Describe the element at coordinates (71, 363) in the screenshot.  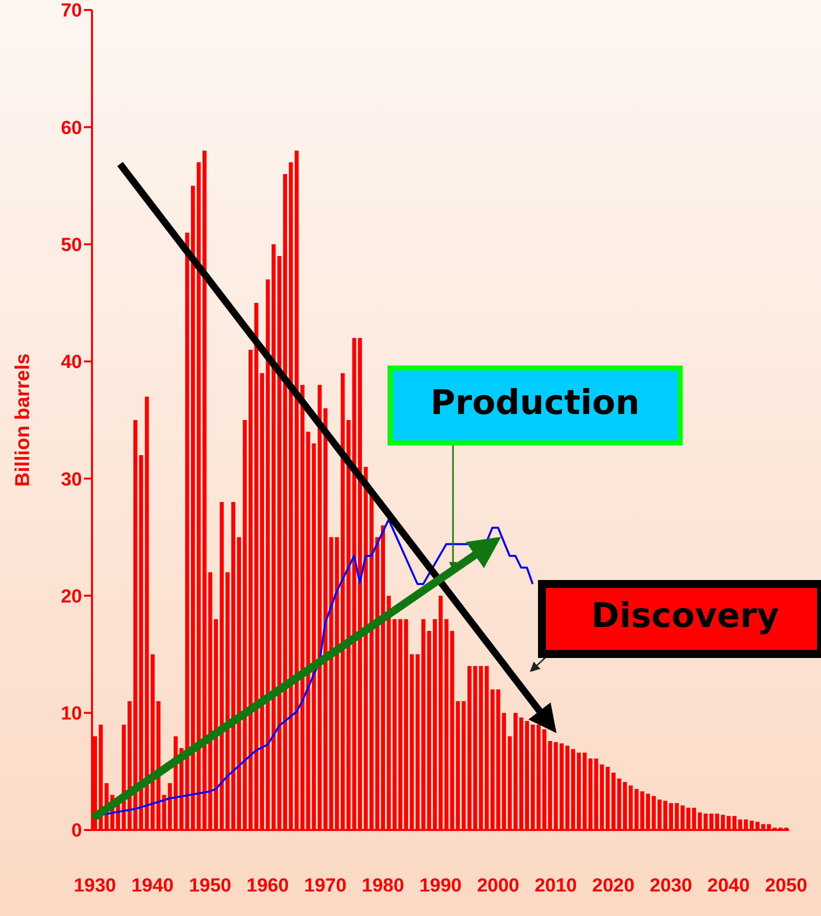
I see `y-tick-label: 40` at that location.